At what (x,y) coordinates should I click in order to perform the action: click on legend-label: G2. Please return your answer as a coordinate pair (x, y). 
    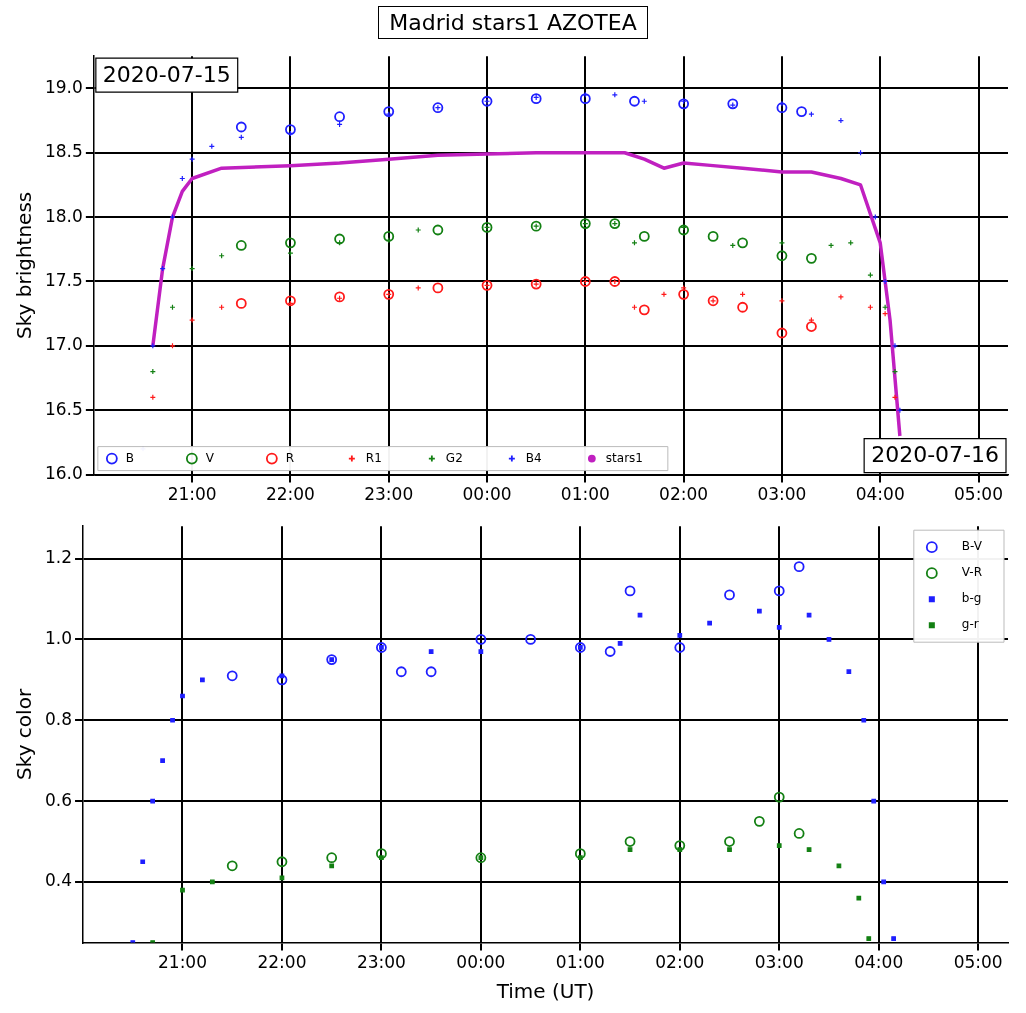
    Looking at the image, I should click on (454, 457).